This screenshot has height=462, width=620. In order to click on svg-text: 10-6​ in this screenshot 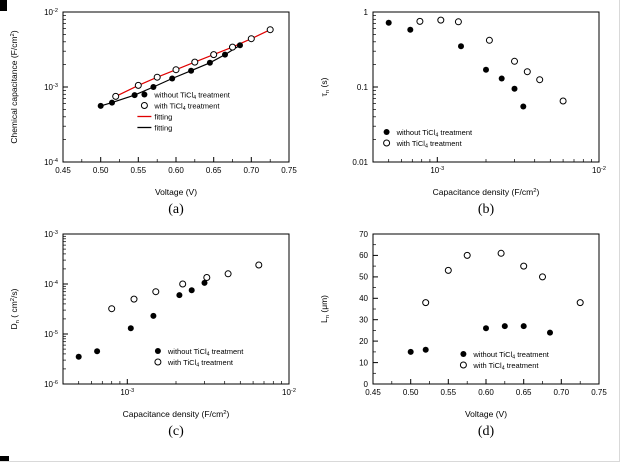, I will do `click(51, 384)`.